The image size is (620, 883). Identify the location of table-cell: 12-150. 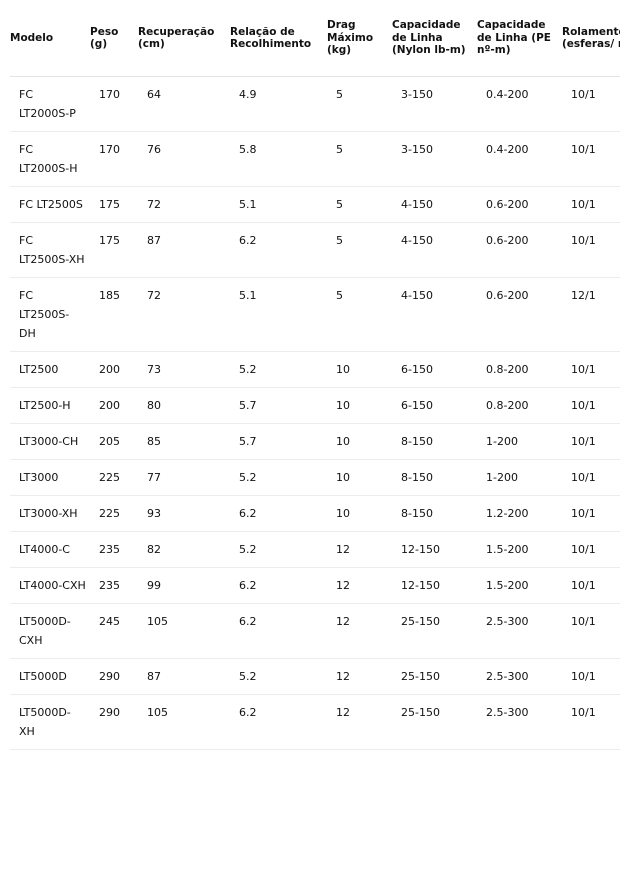
(434, 549).